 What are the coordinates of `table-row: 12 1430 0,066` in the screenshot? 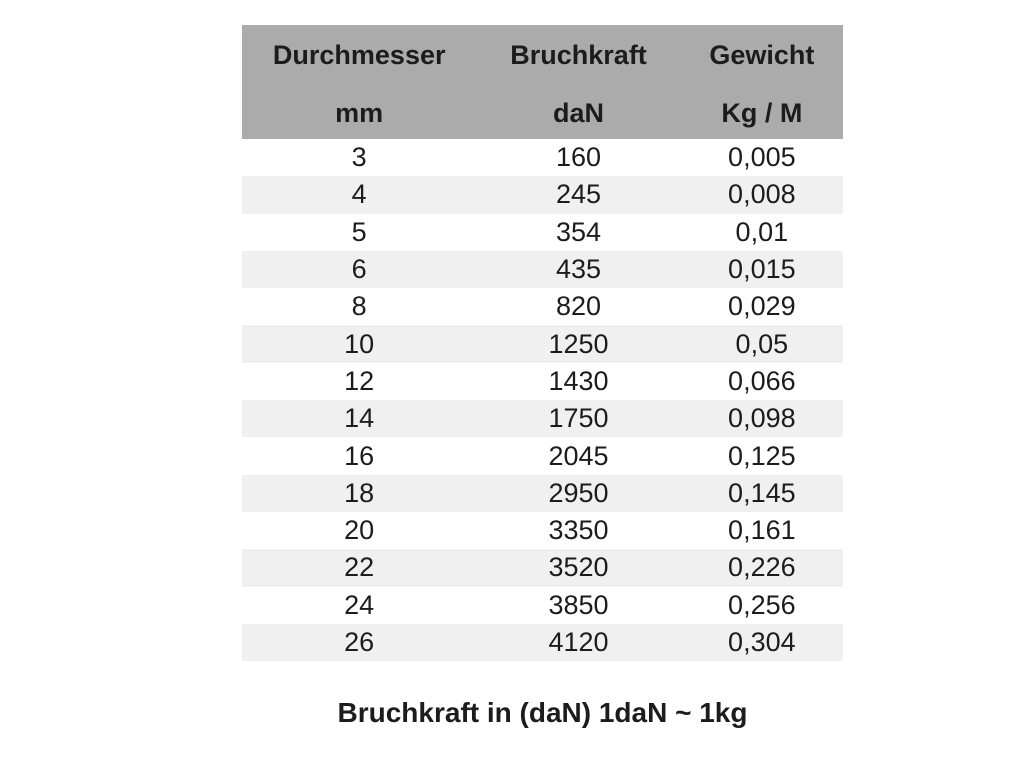 It's located at (542, 381).